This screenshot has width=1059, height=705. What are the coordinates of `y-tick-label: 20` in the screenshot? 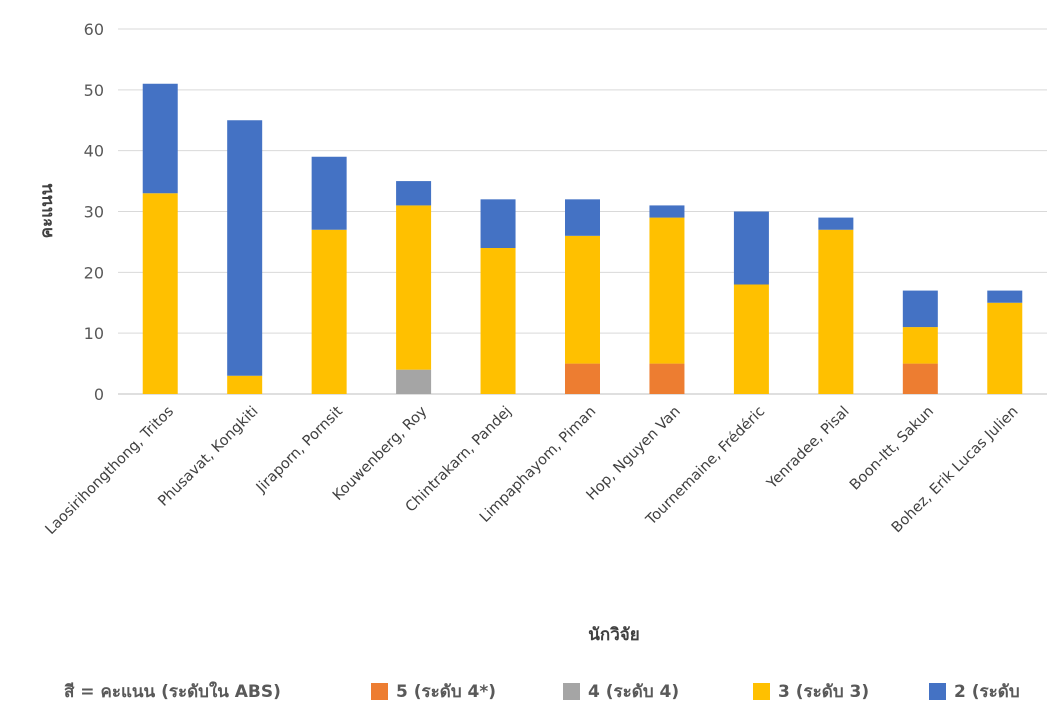 It's located at (94, 272).